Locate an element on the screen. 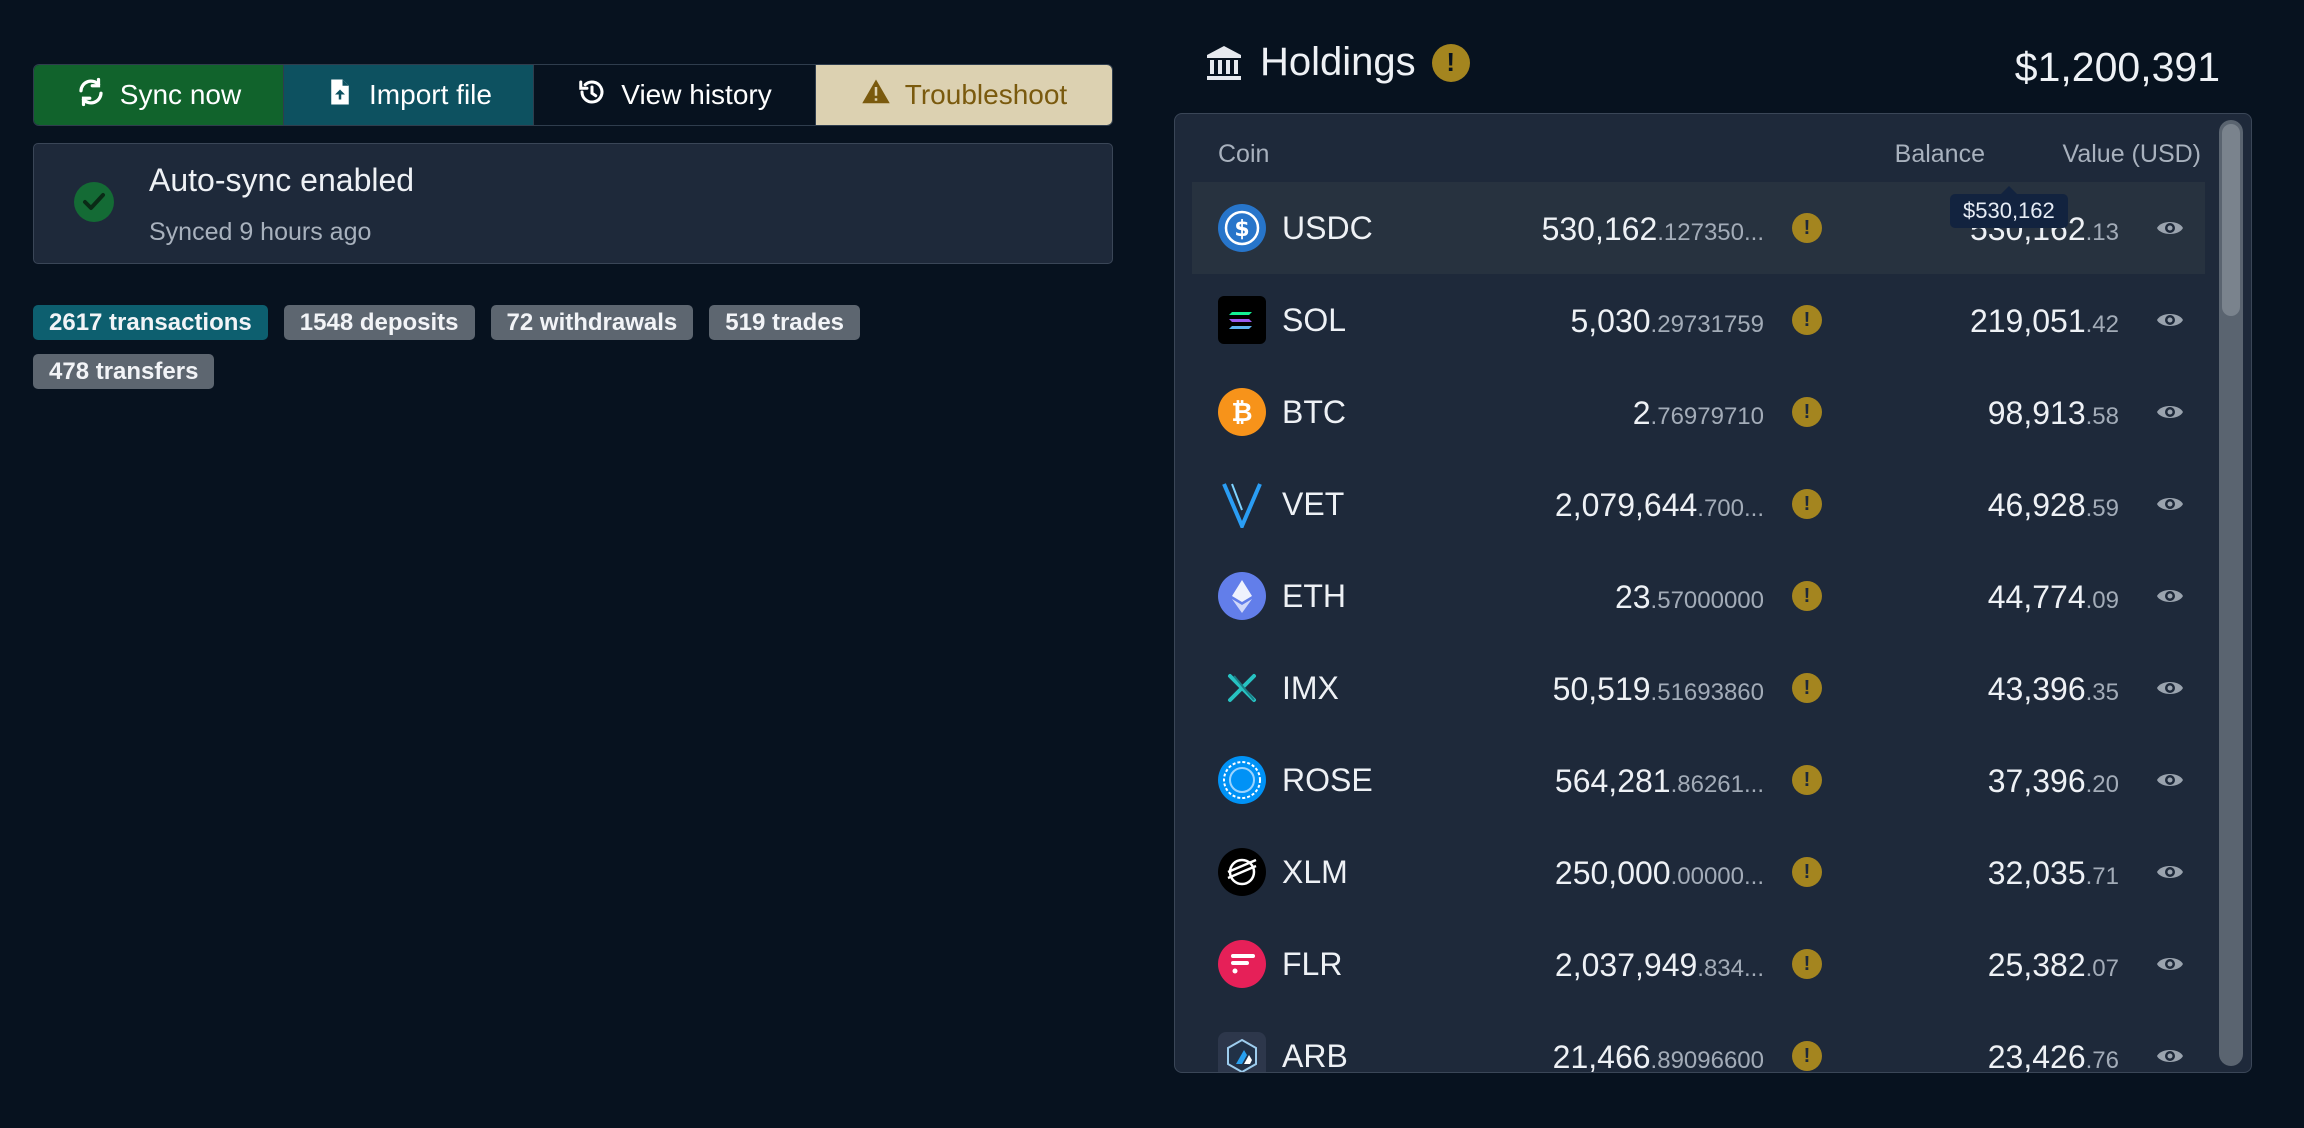 This screenshot has height=1128, width=2304. coin-value: 23,426.76 is located at coordinates (2053, 1055).